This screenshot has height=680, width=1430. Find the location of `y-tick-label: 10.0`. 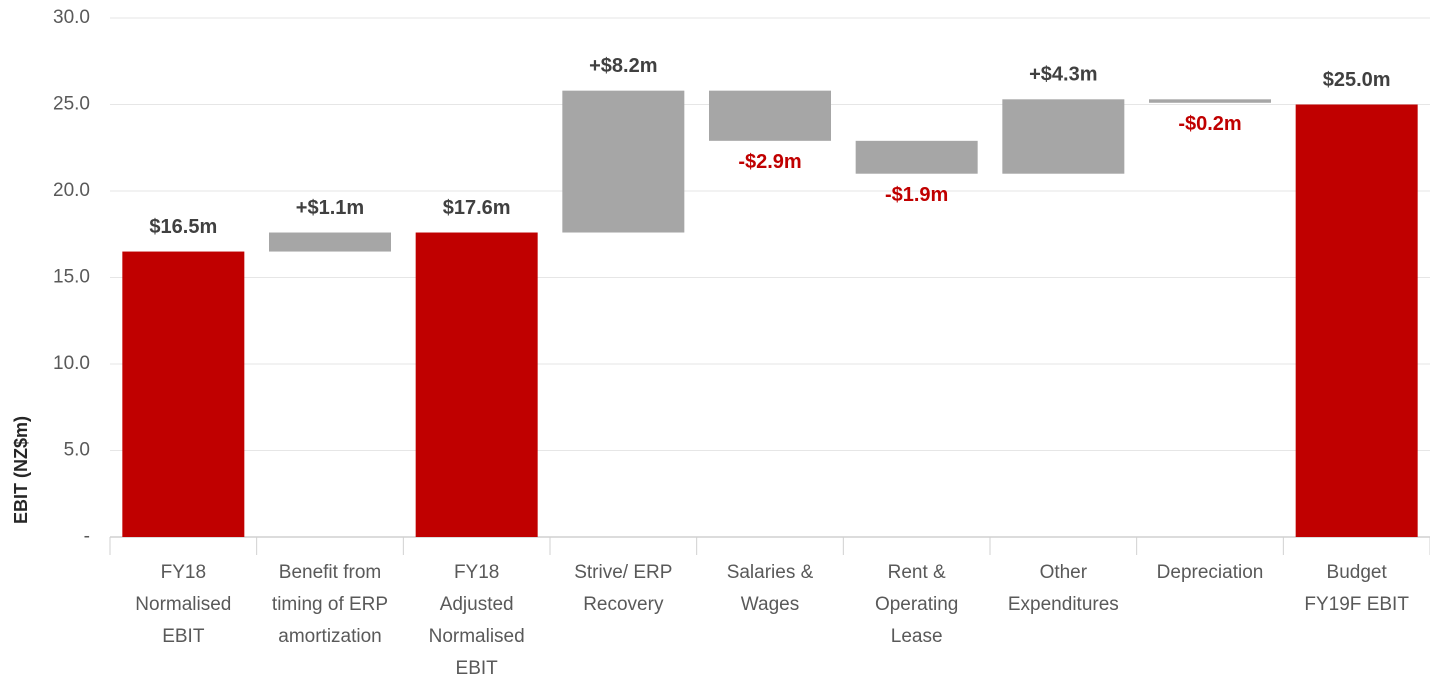

y-tick-label: 10.0 is located at coordinates (71, 363).